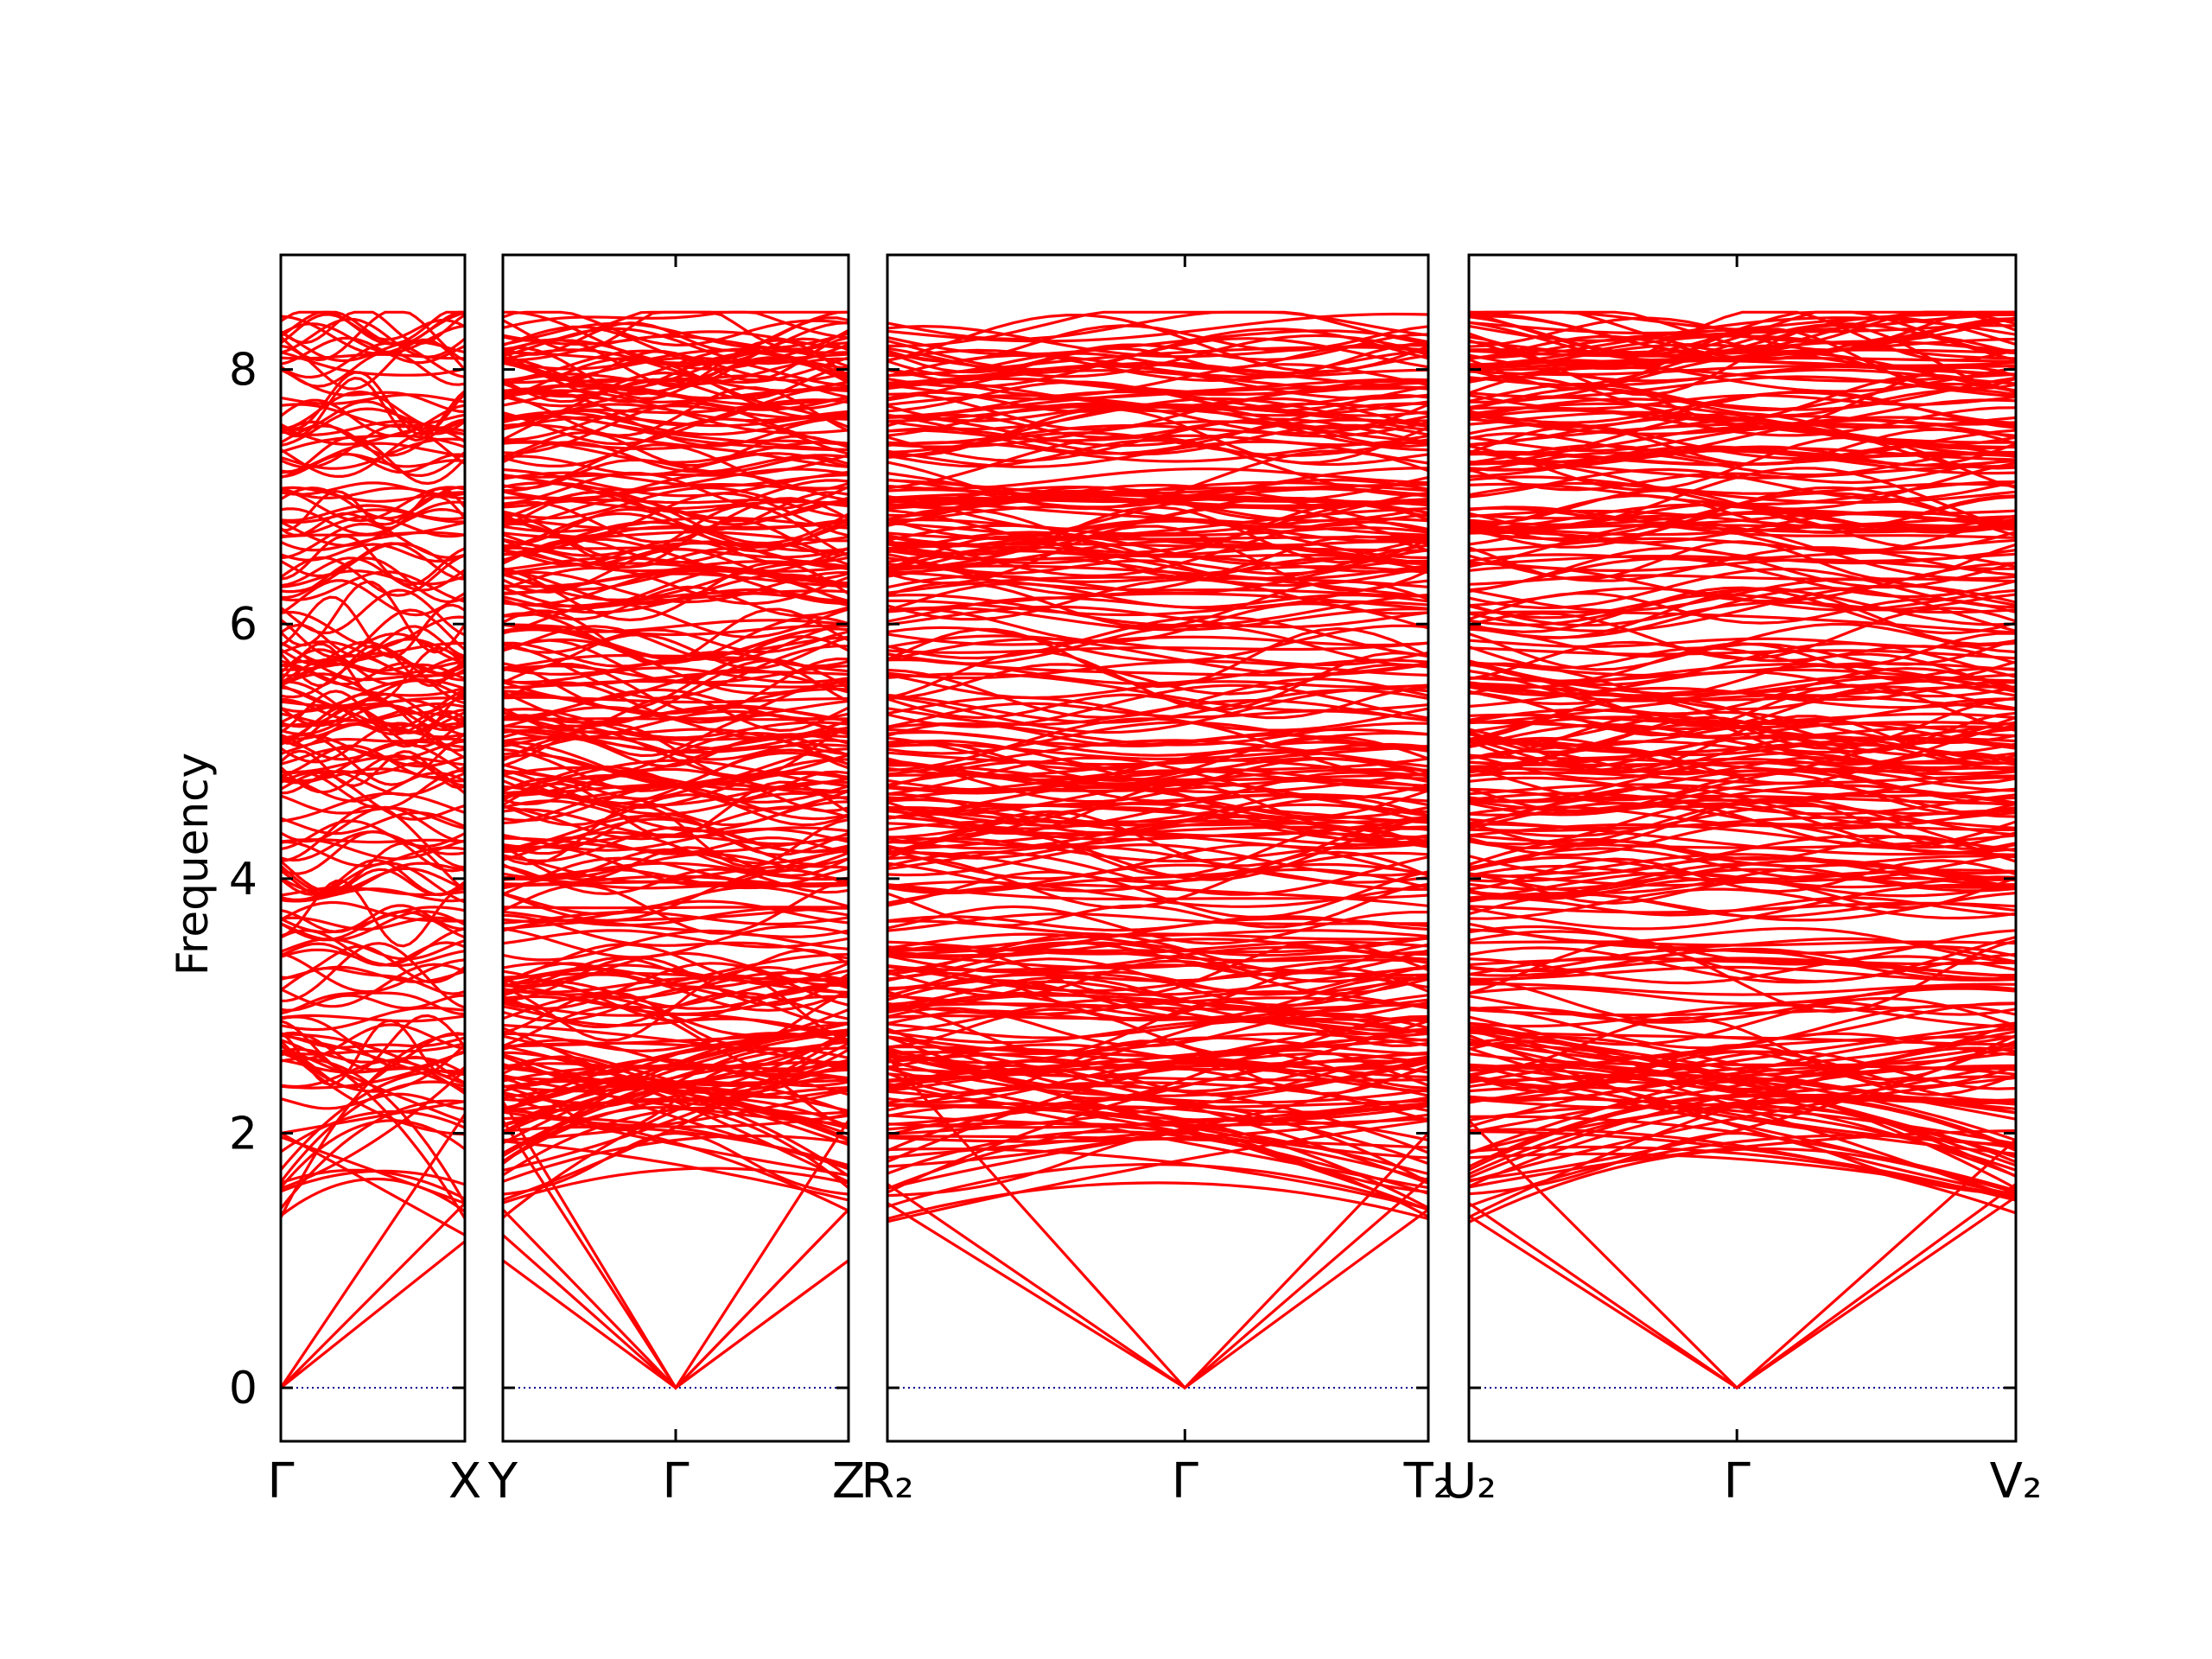 The image size is (2212, 1659). What do you see at coordinates (243, 1388) in the screenshot?
I see `y-tick-label: 0` at bounding box center [243, 1388].